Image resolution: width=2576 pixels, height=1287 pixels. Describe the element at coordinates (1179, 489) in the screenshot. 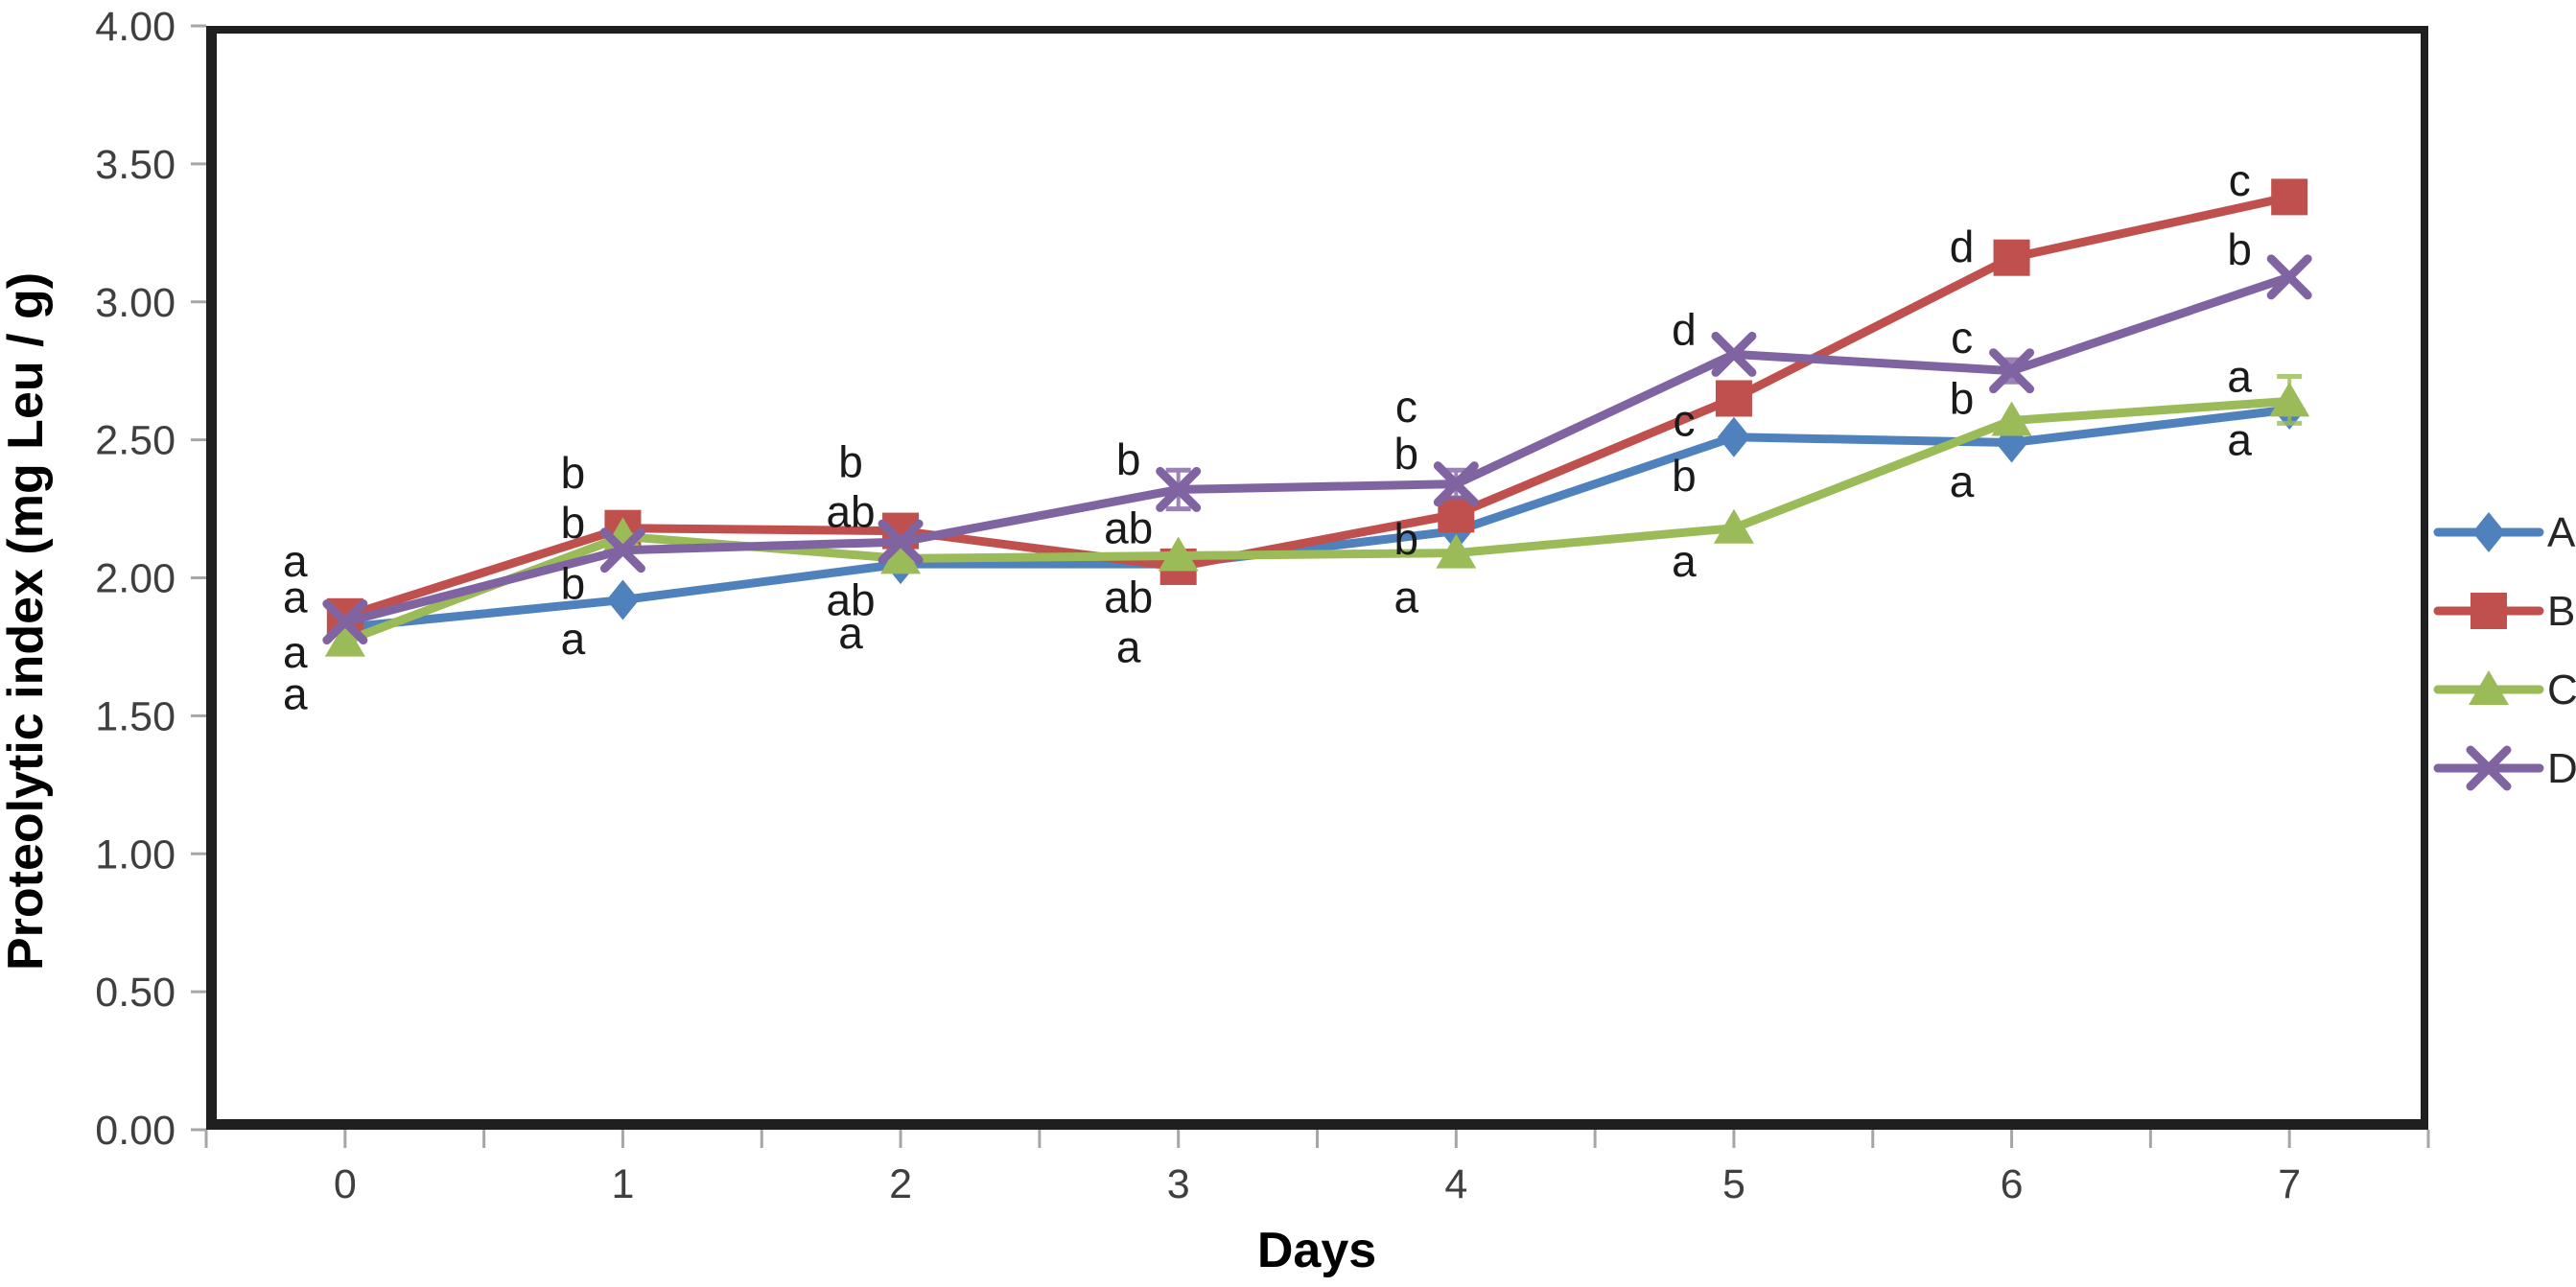

I see `marker-x-D-day3` at that location.